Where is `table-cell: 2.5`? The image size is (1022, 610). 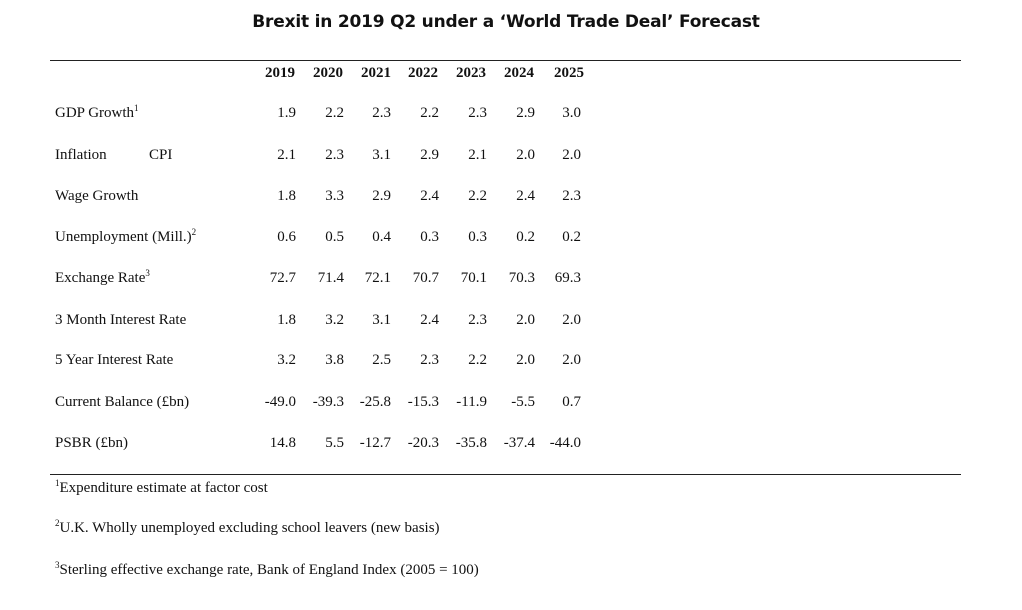 table-cell: 2.5 is located at coordinates (381, 360).